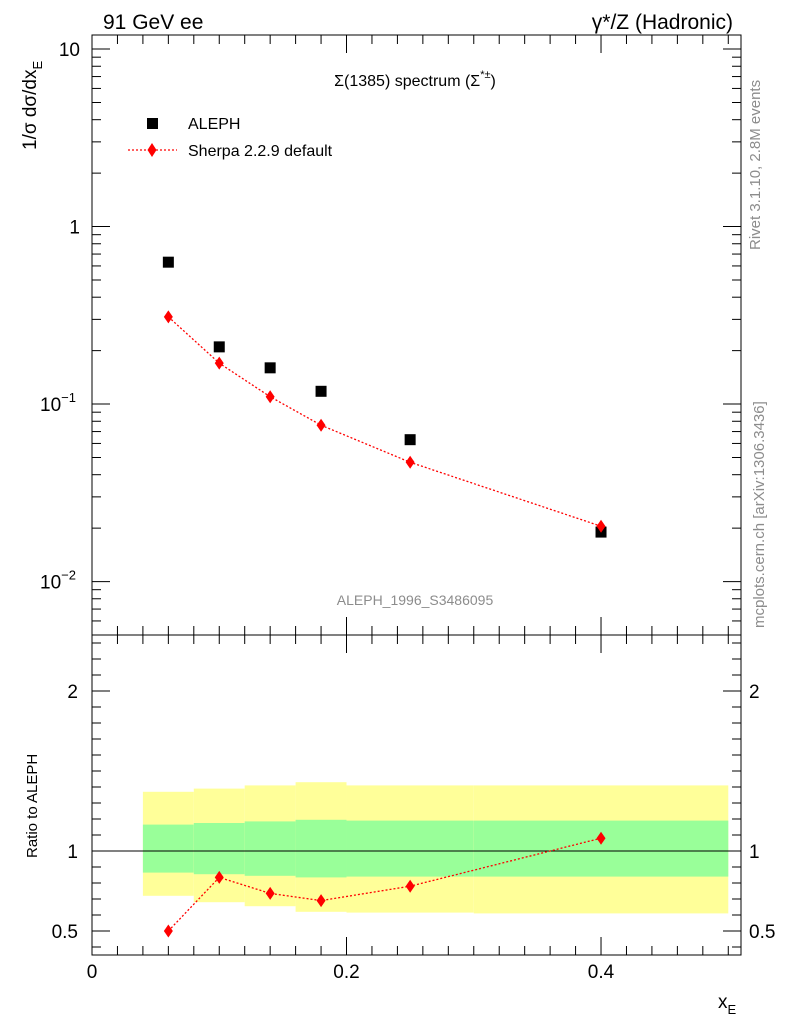  I want to click on x-tick-label: 0.2, so click(346, 972).